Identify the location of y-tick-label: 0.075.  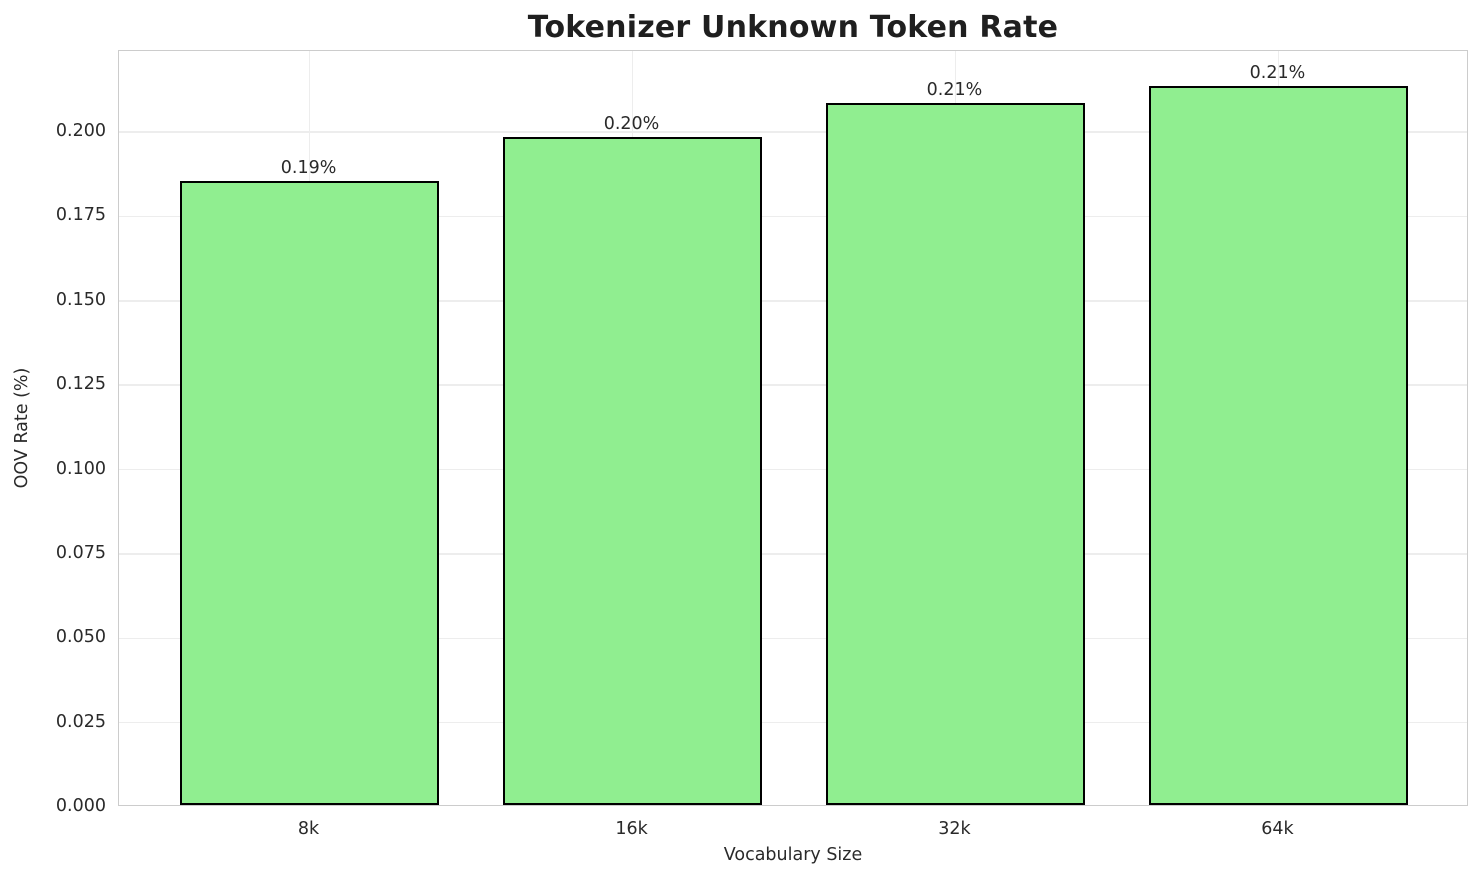
(80, 552).